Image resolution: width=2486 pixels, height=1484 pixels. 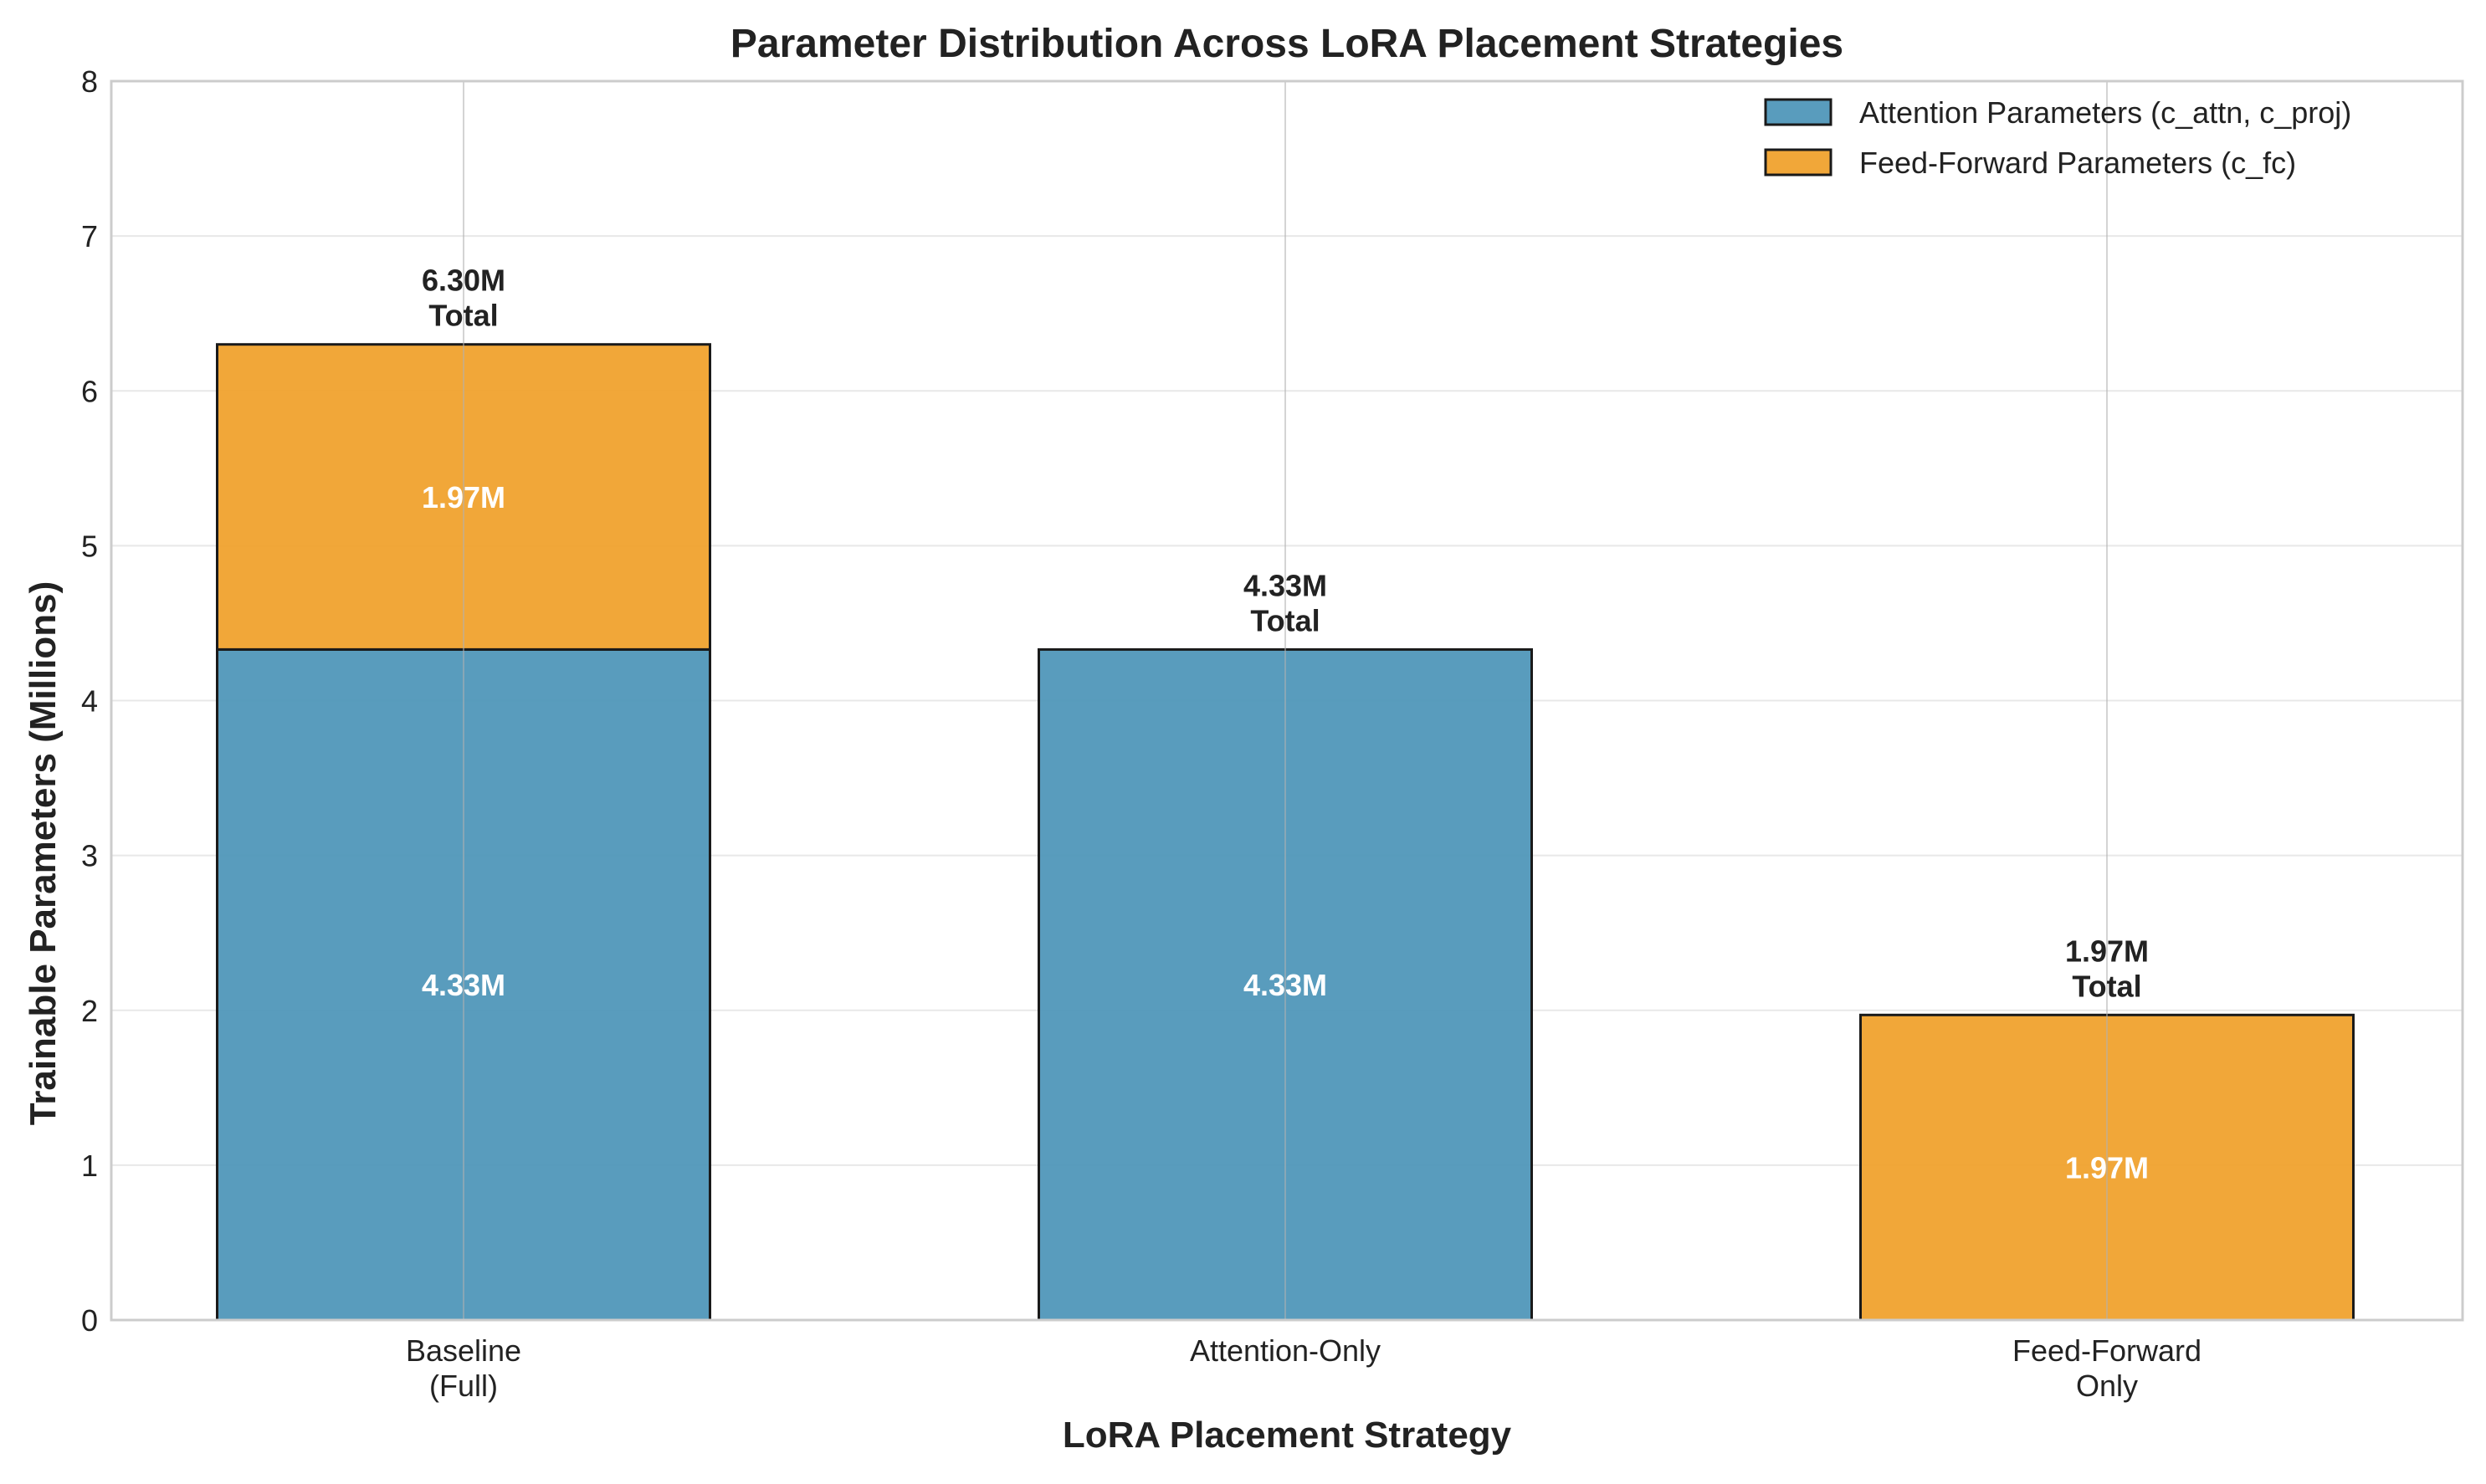 I want to click on total-value-label: 4.33M, so click(x=1285, y=585).